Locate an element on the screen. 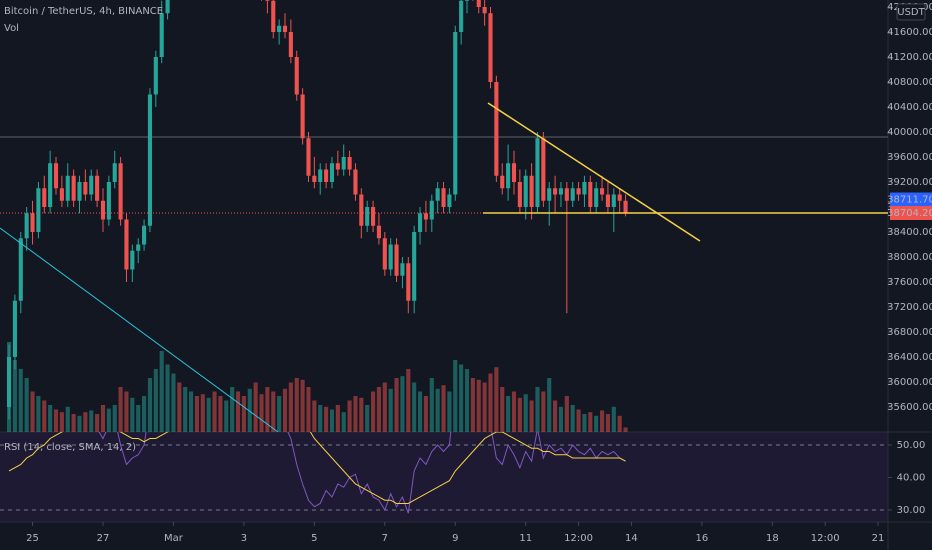 The height and width of the screenshot is (550, 932). y-tick-label: 40800.00 is located at coordinates (909, 82).